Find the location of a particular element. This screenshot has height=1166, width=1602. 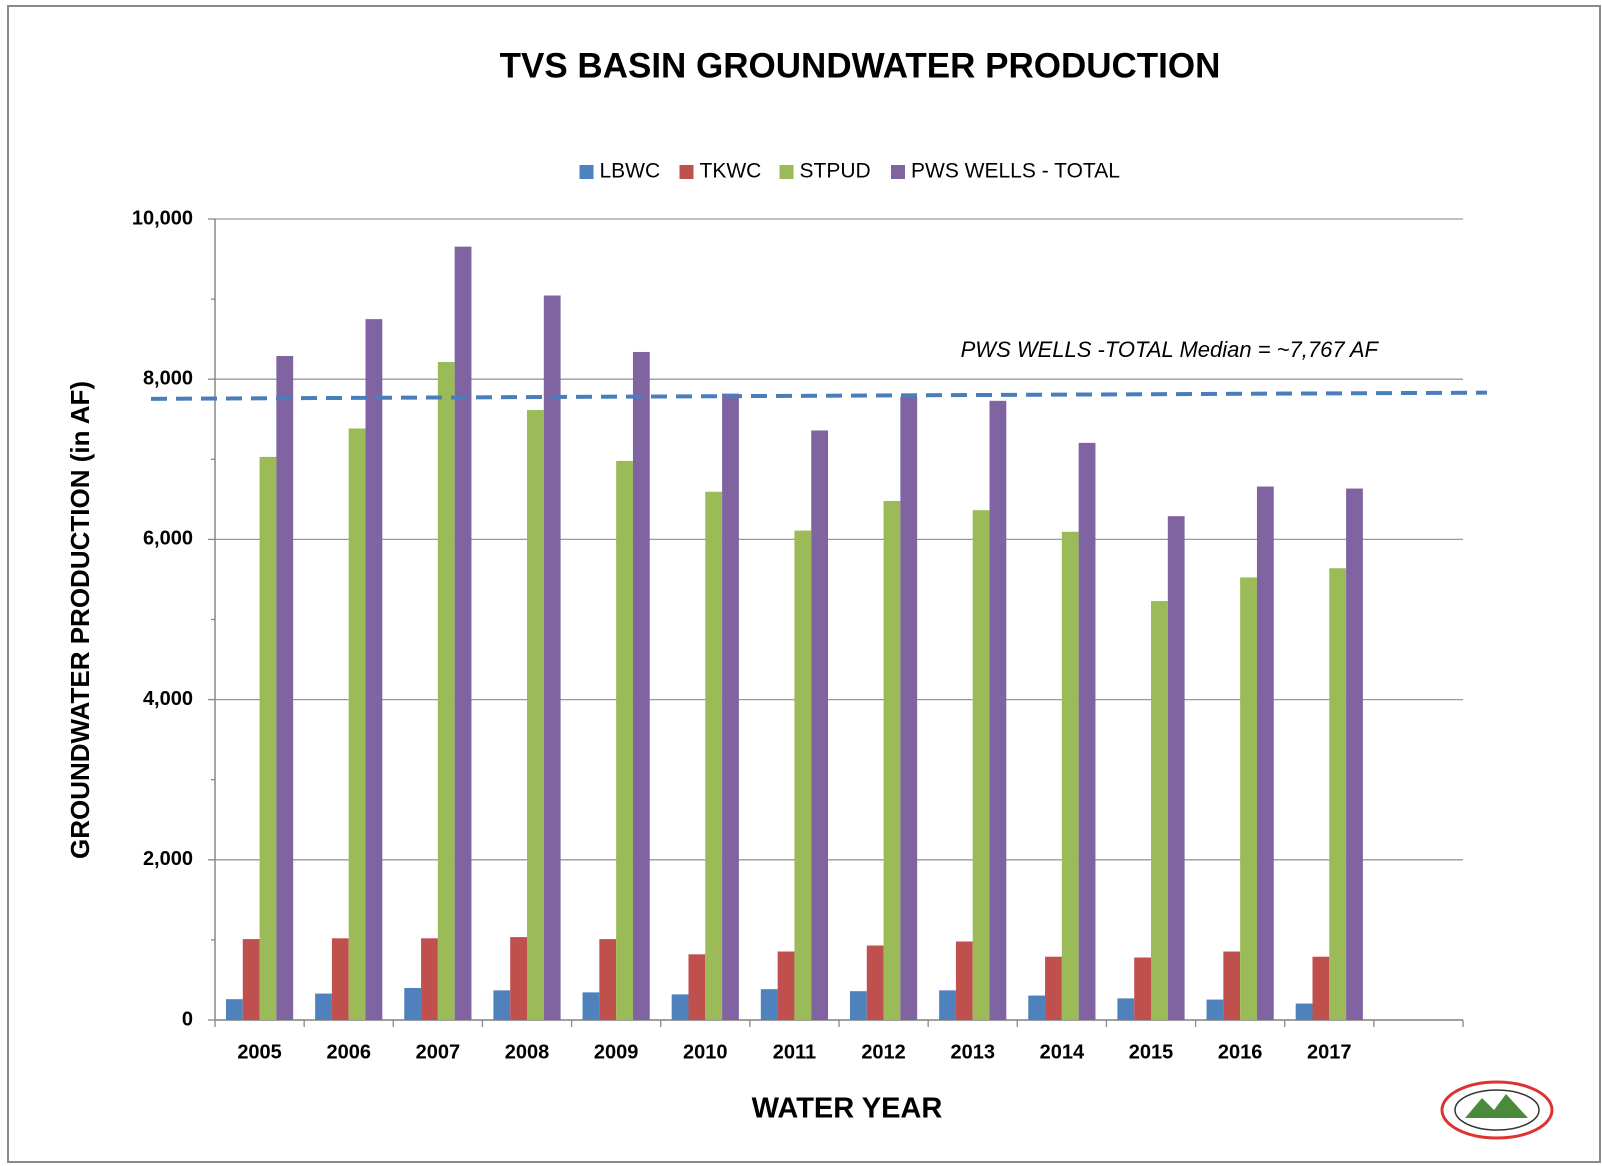

y-tick-label: 10,000 is located at coordinates (162, 218).